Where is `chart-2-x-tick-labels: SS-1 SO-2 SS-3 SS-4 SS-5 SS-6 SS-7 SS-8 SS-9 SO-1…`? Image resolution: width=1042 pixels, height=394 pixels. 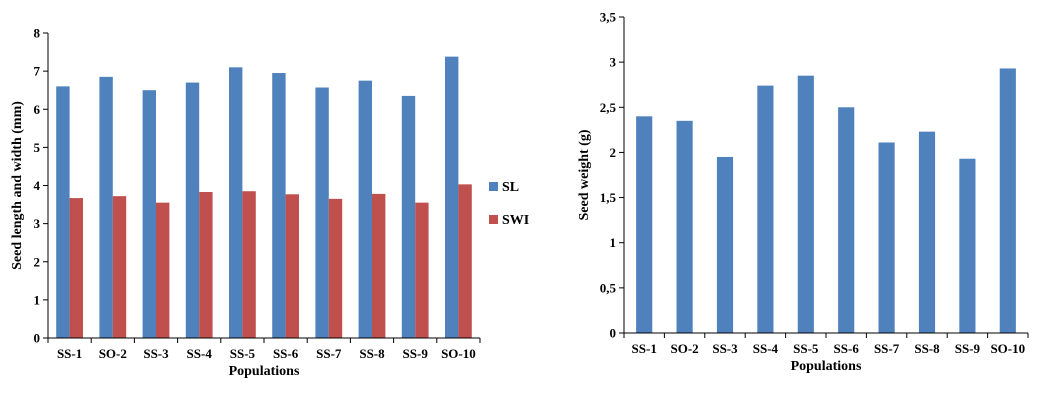 chart-2-x-tick-labels: SS-1 SO-2 SS-3 SS-4 SS-5 SS-6 SS-7 SS-8 SS-9 SO-1… is located at coordinates (829, 348).